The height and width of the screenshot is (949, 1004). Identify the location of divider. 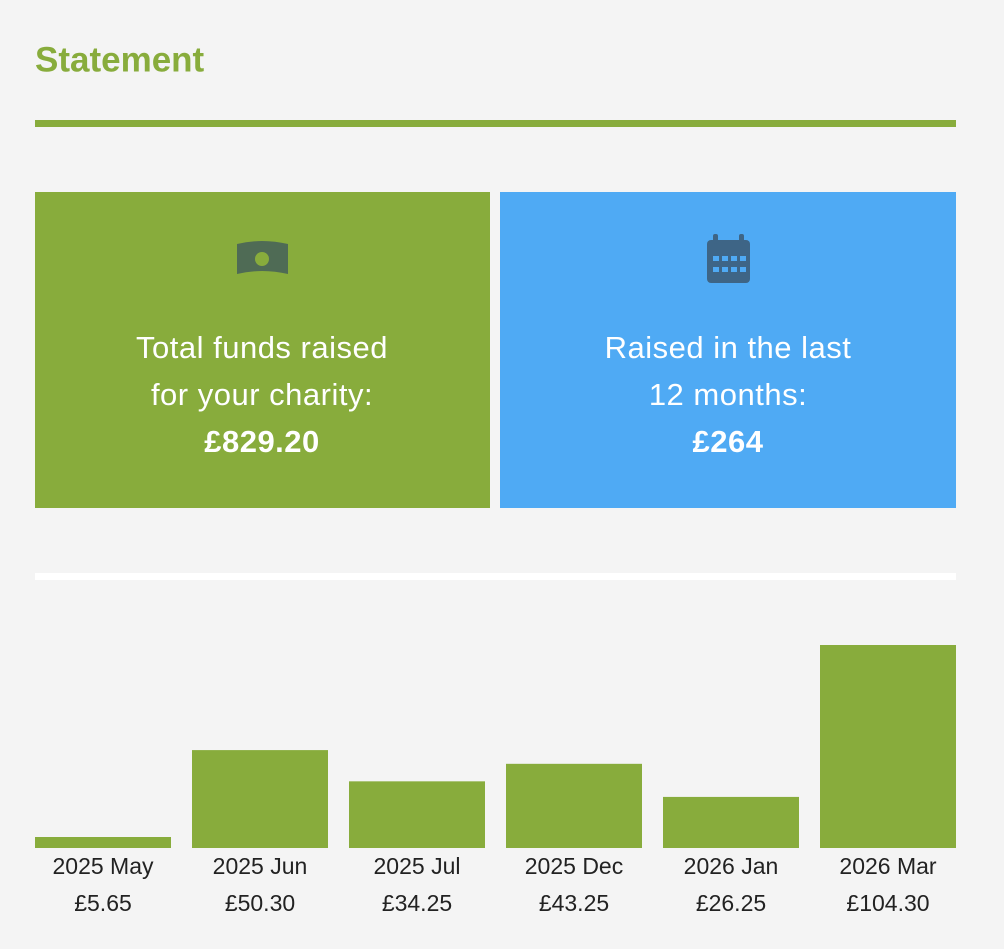
(495, 123).